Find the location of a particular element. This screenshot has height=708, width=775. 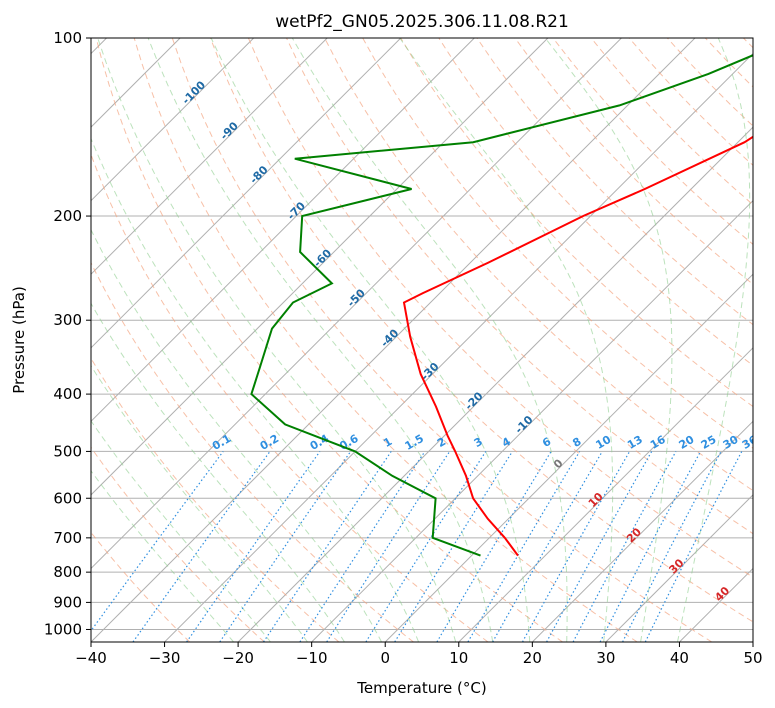

x-tick-label: 50 is located at coordinates (752, 658).